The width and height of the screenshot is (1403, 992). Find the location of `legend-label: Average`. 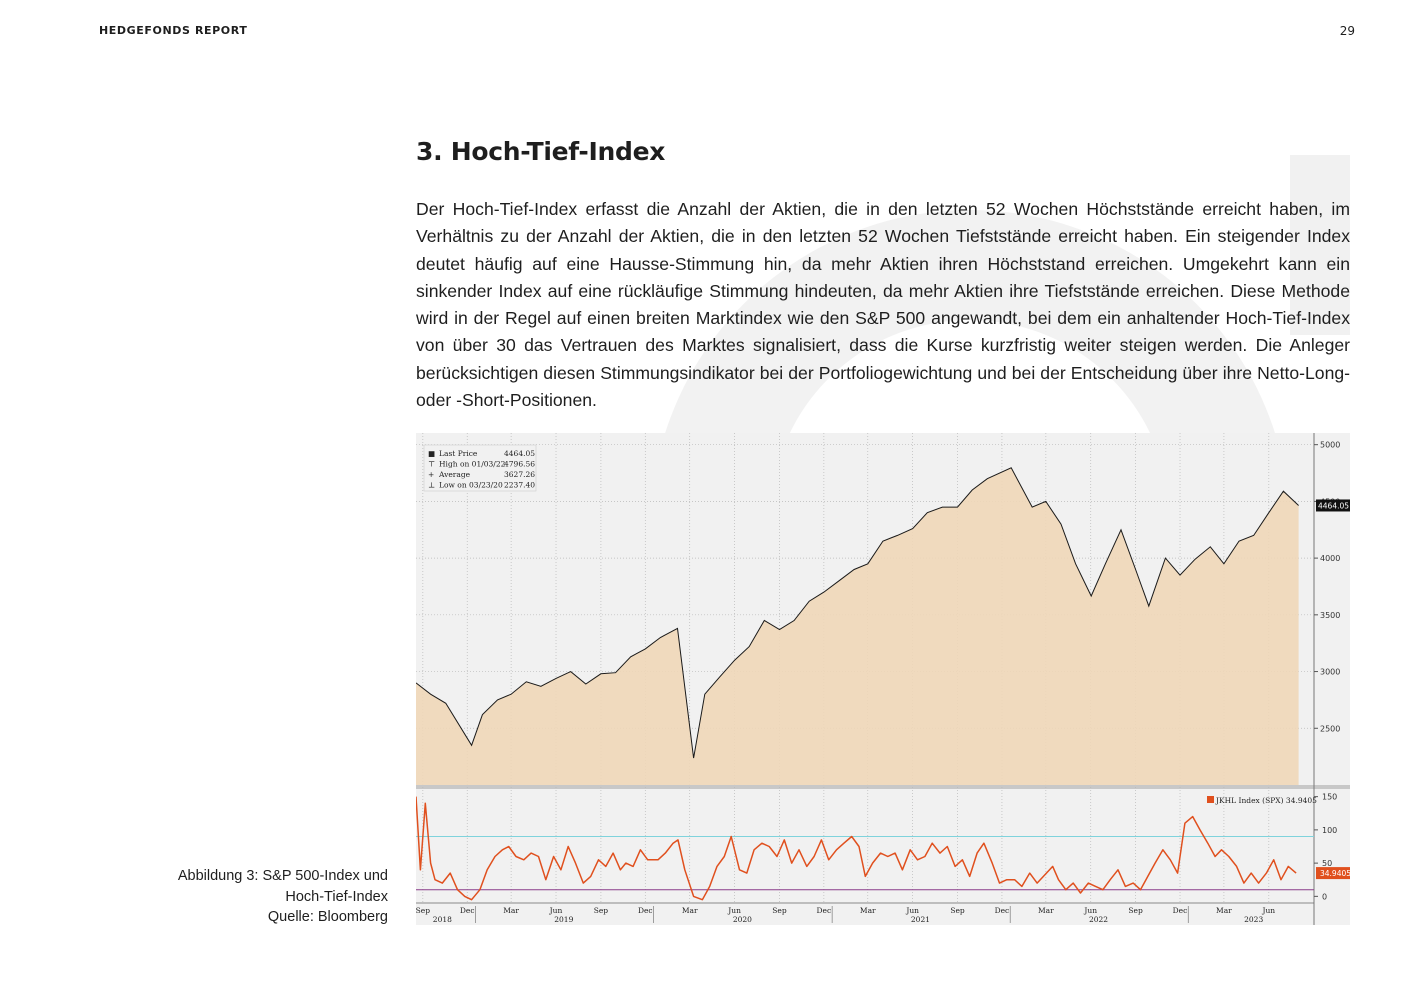

legend-label: Average is located at coordinates (454, 474).